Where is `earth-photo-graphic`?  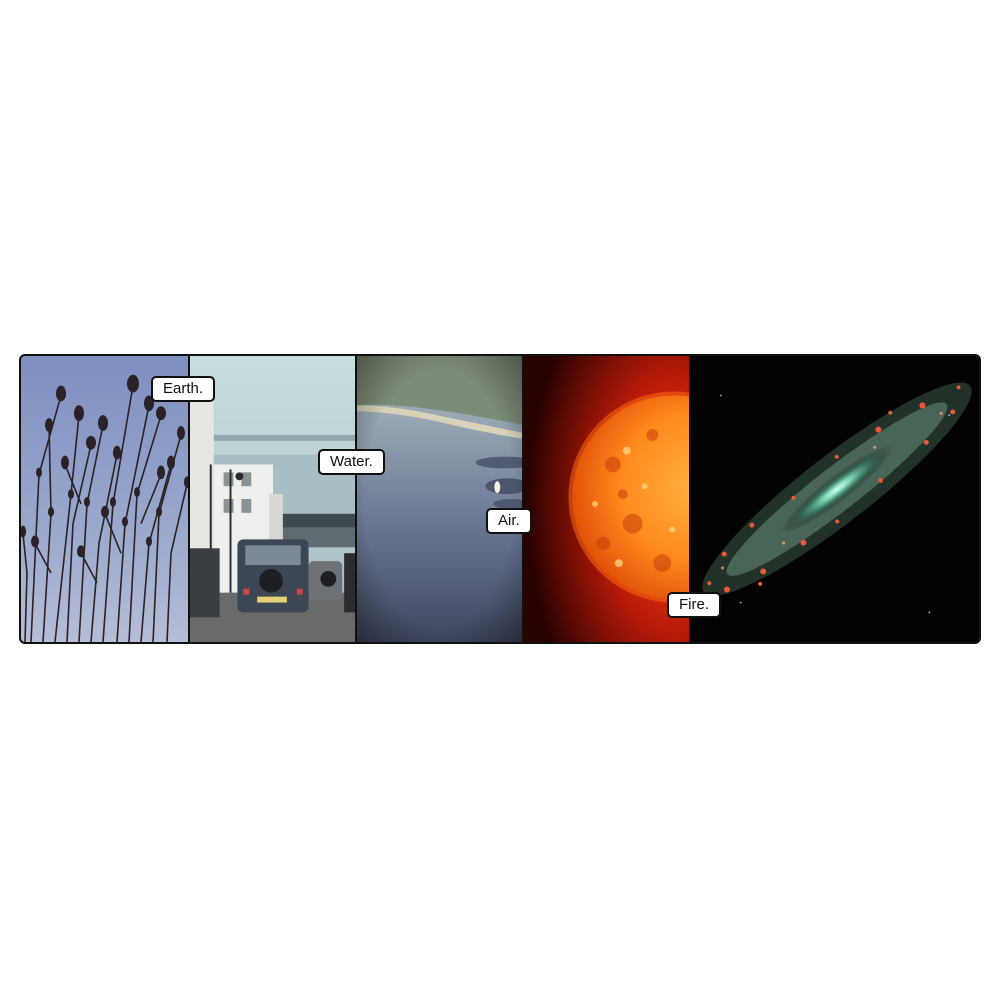
earth-photo-graphic is located at coordinates (105, 499).